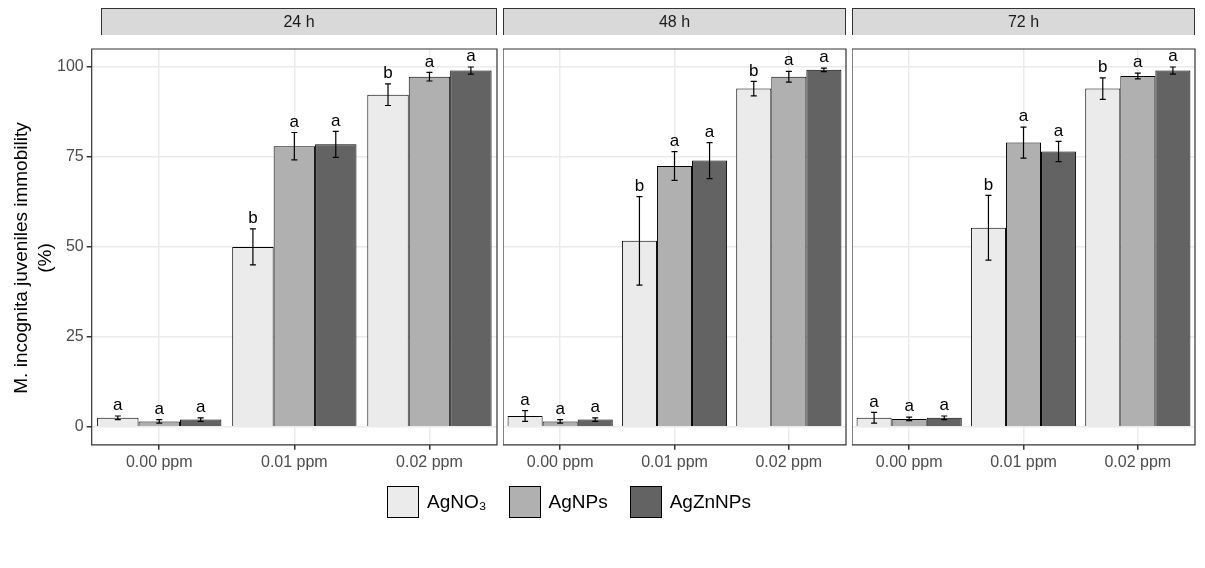 The image size is (1205, 568). Describe the element at coordinates (70, 66) in the screenshot. I see `y-tick-label: 100` at that location.